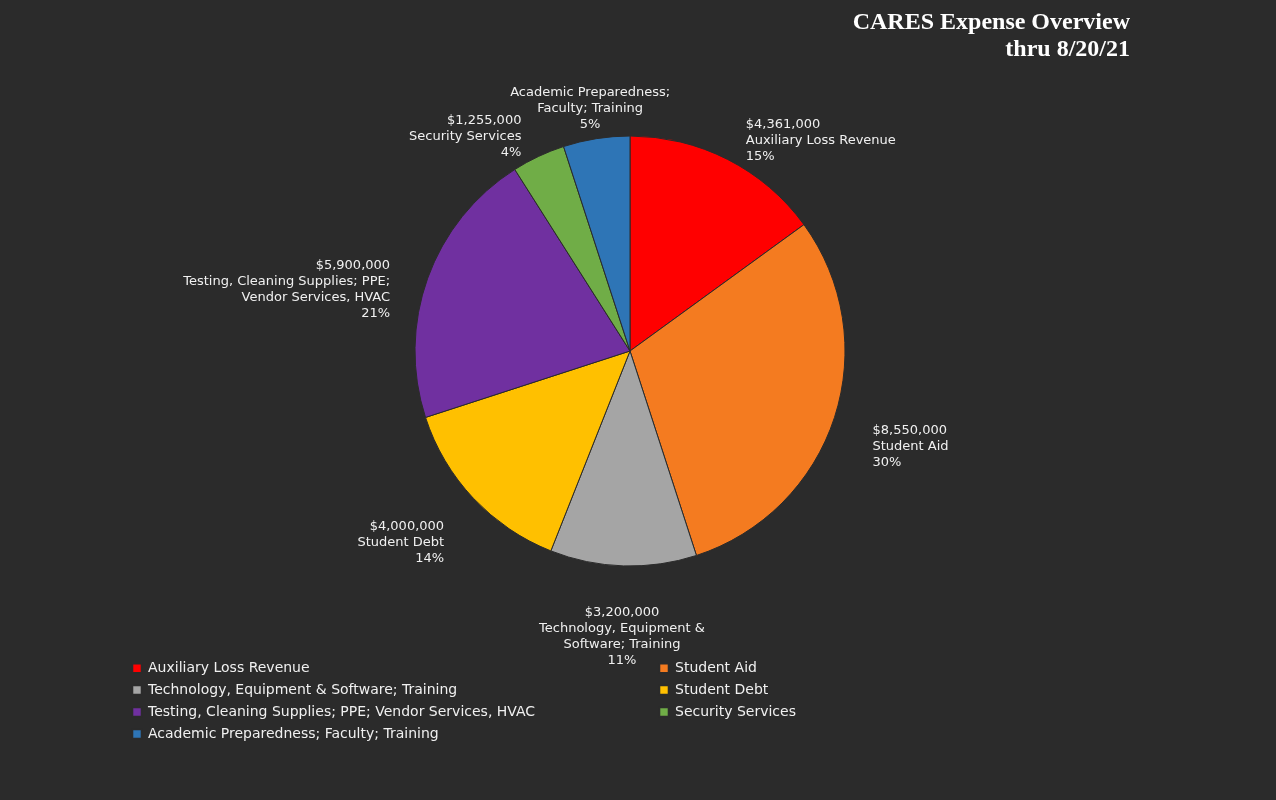  I want to click on legend-label: Security Services, so click(735, 711).